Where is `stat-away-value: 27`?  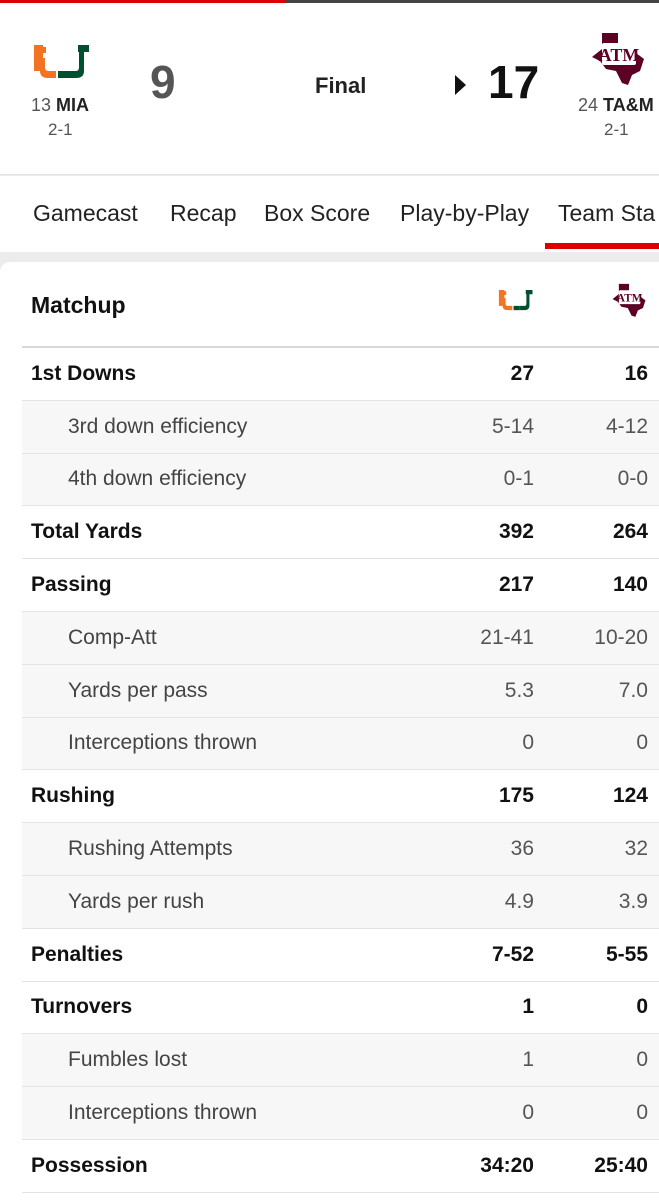 stat-away-value: 27 is located at coordinates (522, 373).